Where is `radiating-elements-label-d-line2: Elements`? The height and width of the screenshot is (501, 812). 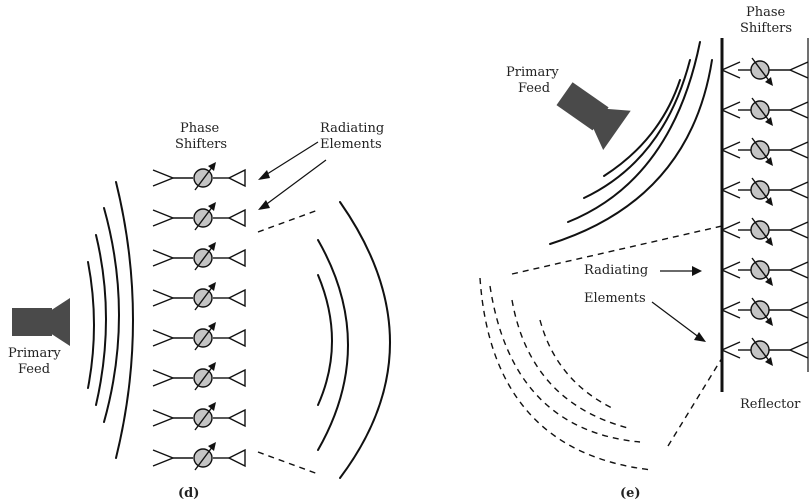
radiating-elements-label-d-line2: Elements is located at coordinates (351, 144).